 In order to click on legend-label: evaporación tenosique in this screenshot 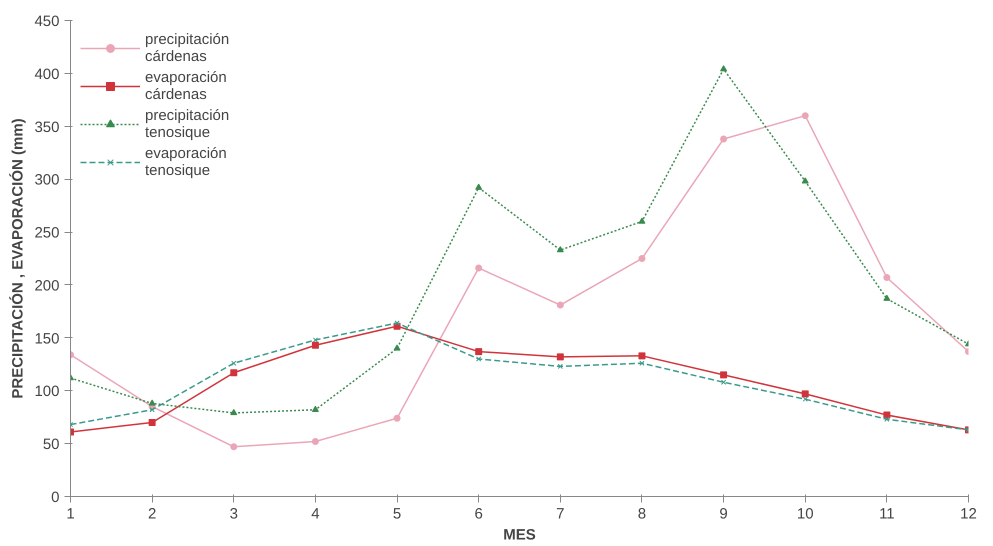, I will do `click(186, 162)`.